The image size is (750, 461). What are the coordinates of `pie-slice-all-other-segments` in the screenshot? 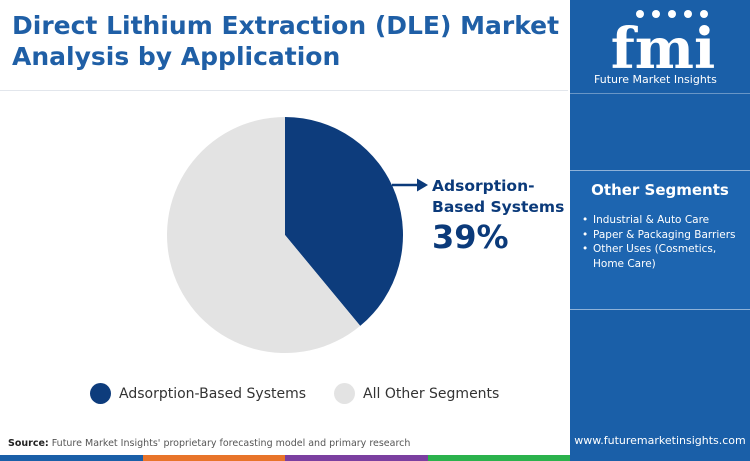 It's located at (264, 235).